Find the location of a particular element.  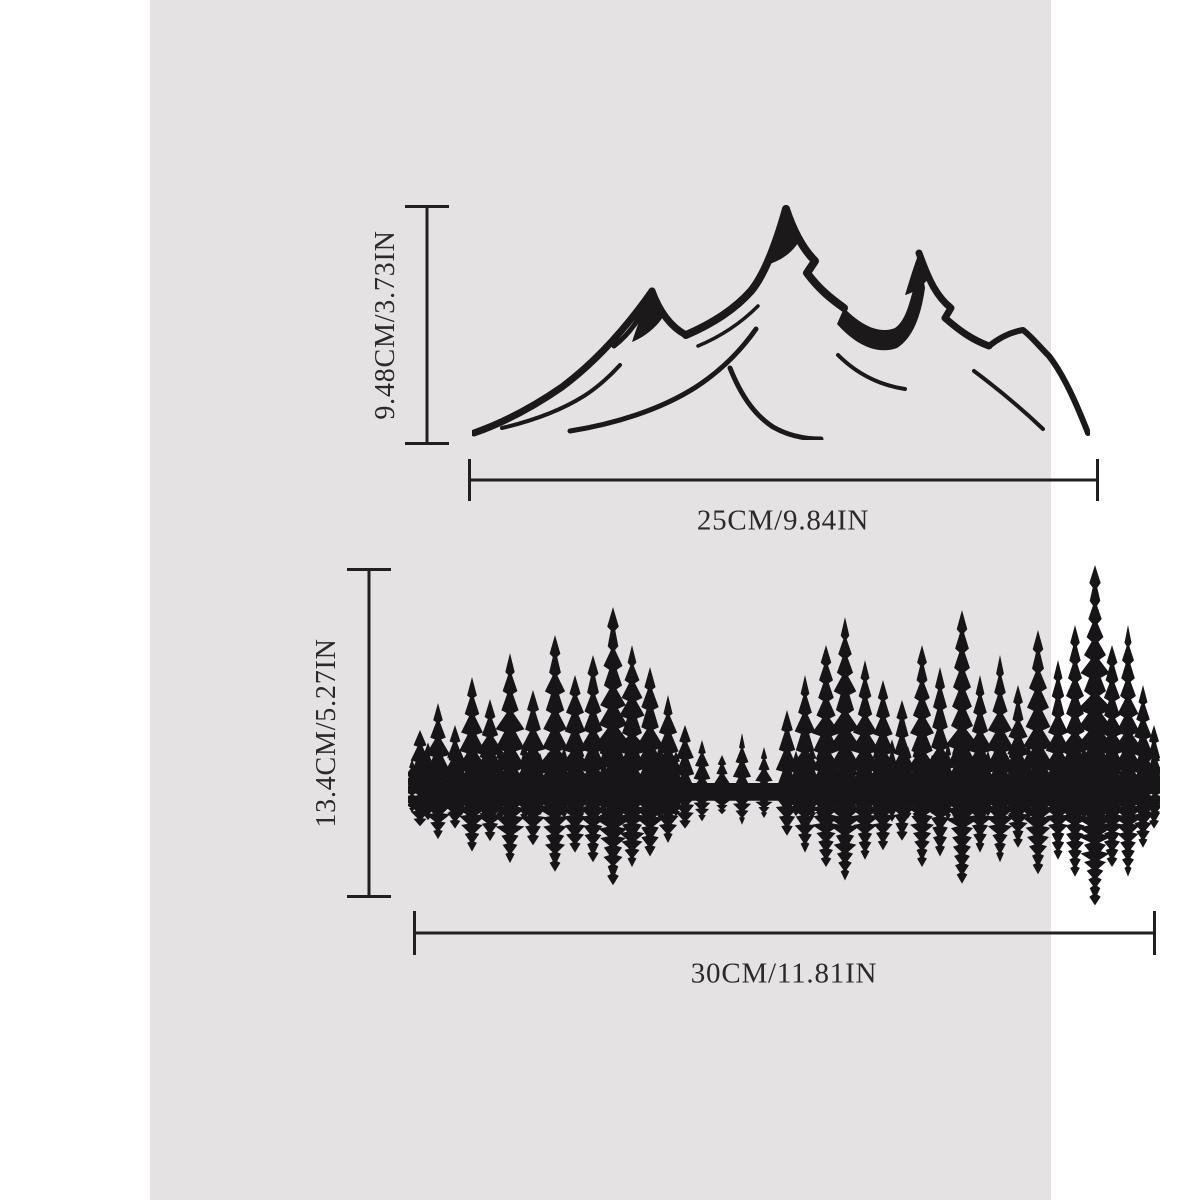

forest-height-label: 13.4CM/5.27IN is located at coordinates (326, 733).